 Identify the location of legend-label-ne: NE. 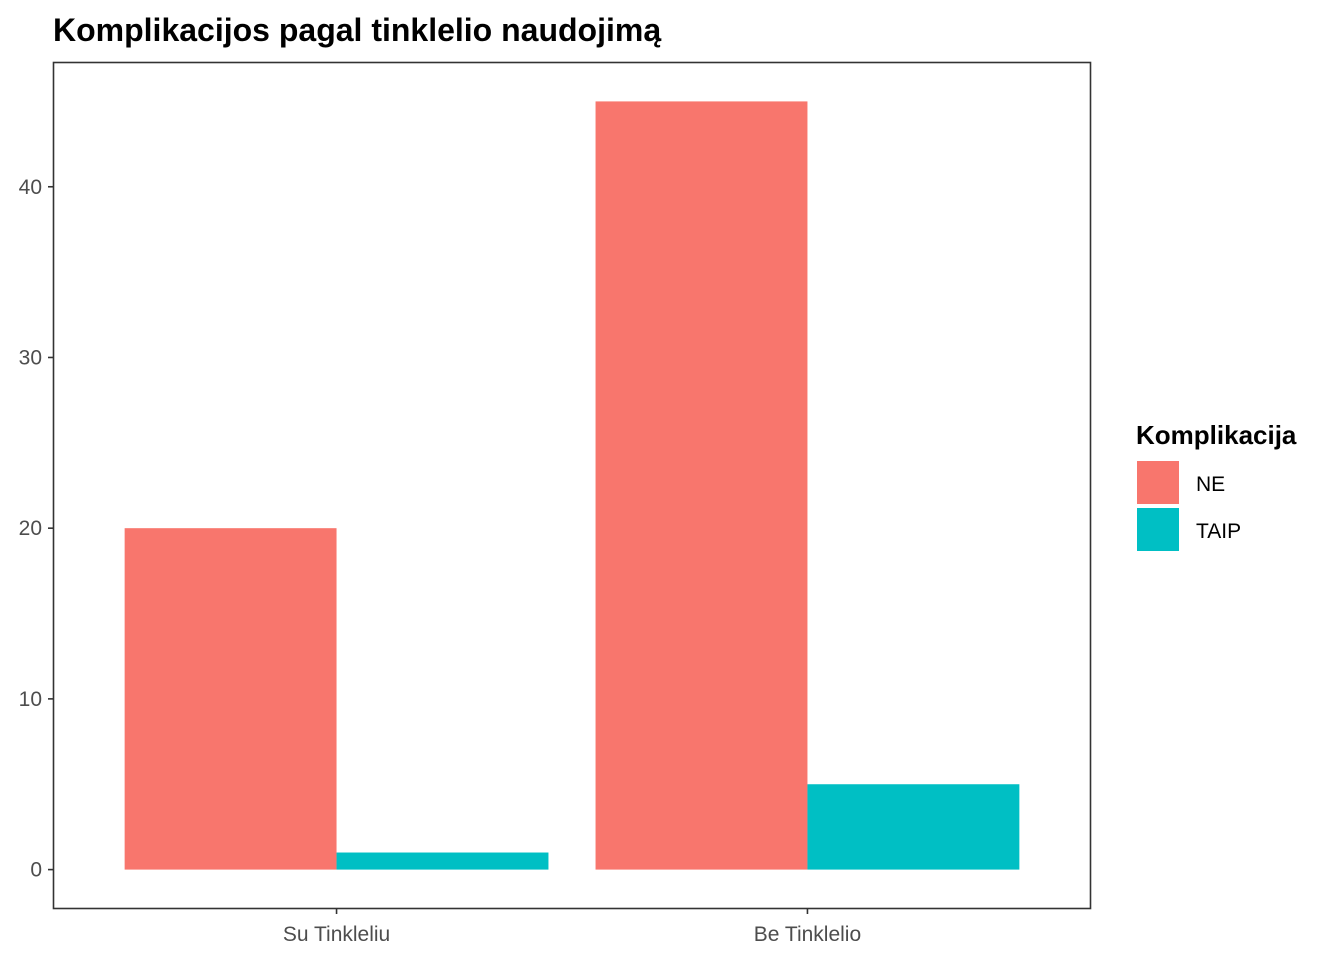
(1210, 484).